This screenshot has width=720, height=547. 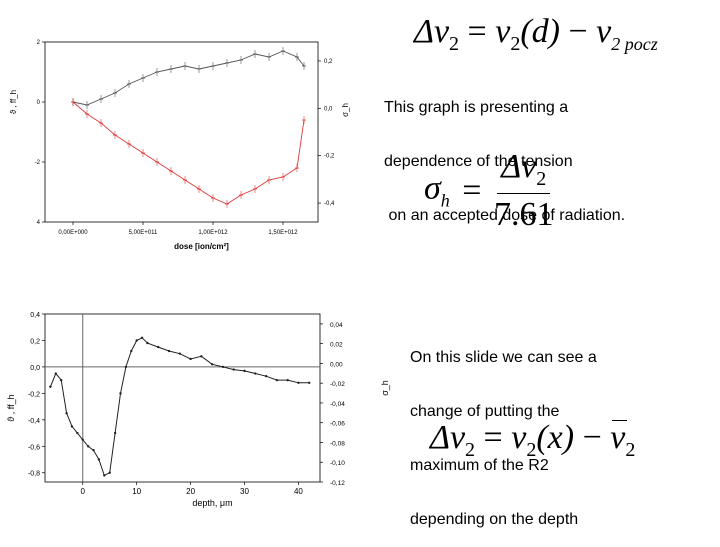 What do you see at coordinates (328, 62) in the screenshot?
I see `y-right-tick-label: 0,2` at bounding box center [328, 62].